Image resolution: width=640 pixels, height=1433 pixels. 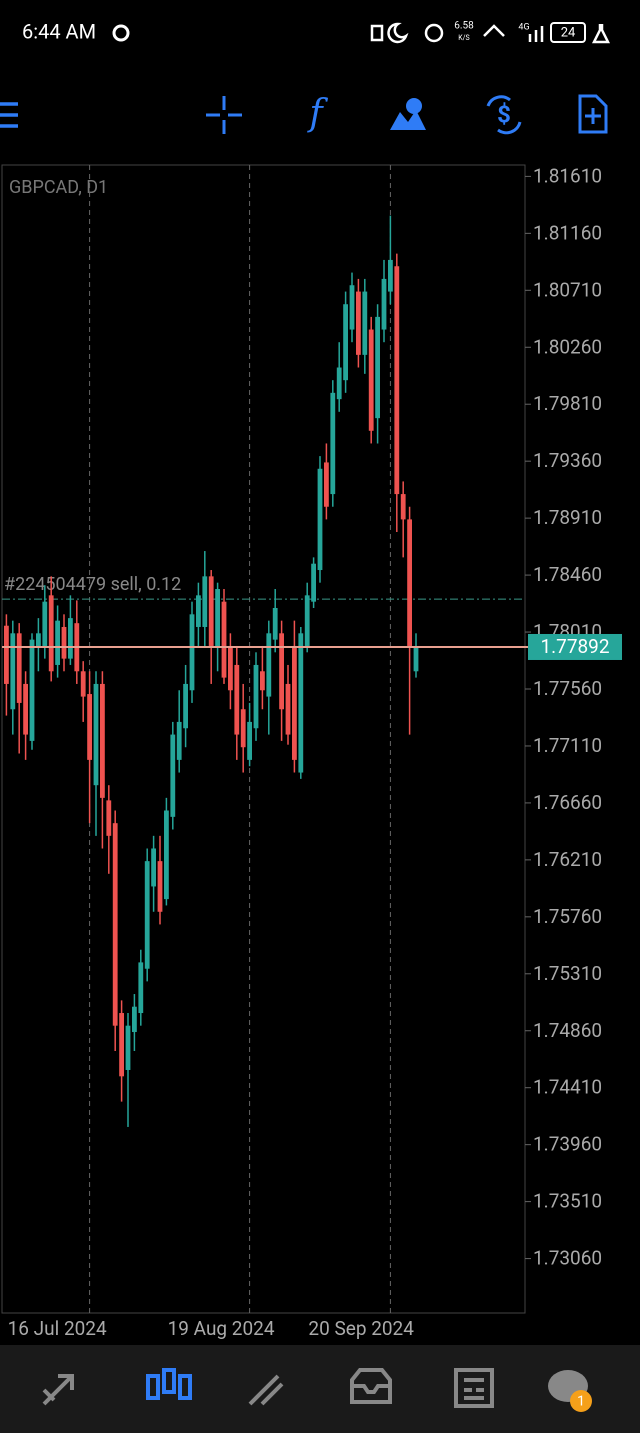 I want to click on bottom-nav, so click(x=320, y=1389).